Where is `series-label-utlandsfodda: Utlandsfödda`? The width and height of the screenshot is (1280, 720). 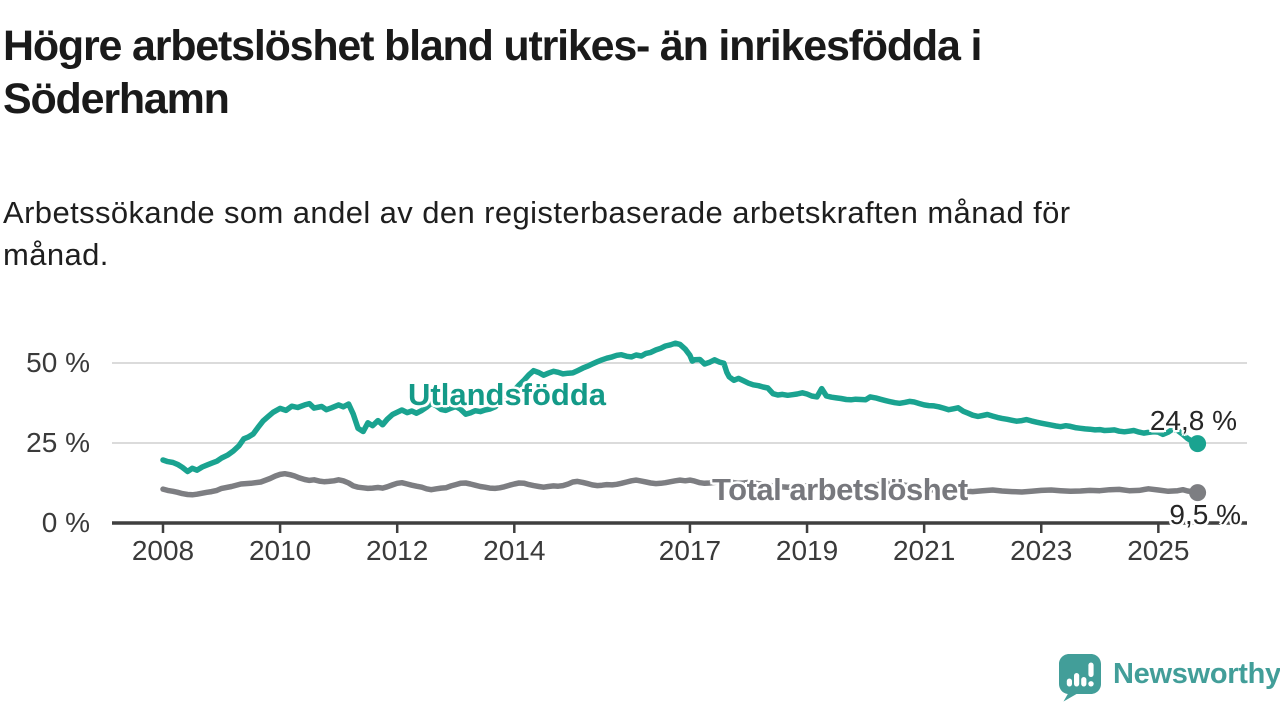
series-label-utlandsfodda: Utlandsfödda is located at coordinates (507, 394).